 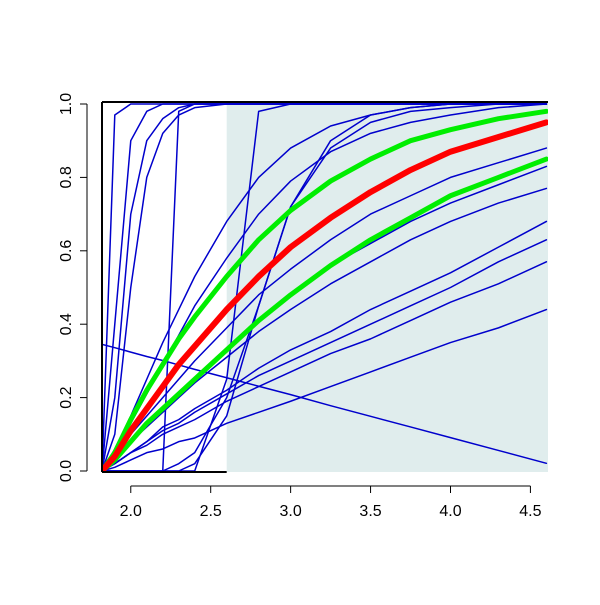 What do you see at coordinates (530, 511) in the screenshot?
I see `x-tick-label: 4.5` at bounding box center [530, 511].